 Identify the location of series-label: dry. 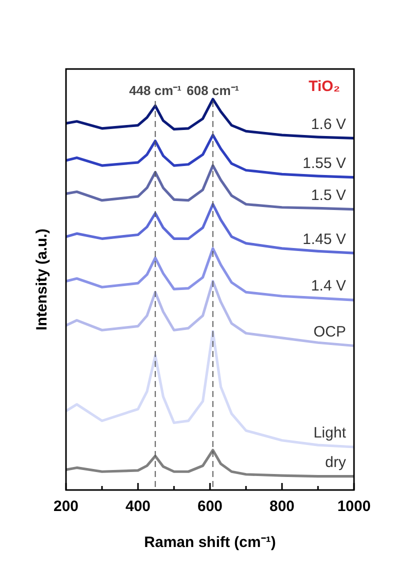
(335, 462).